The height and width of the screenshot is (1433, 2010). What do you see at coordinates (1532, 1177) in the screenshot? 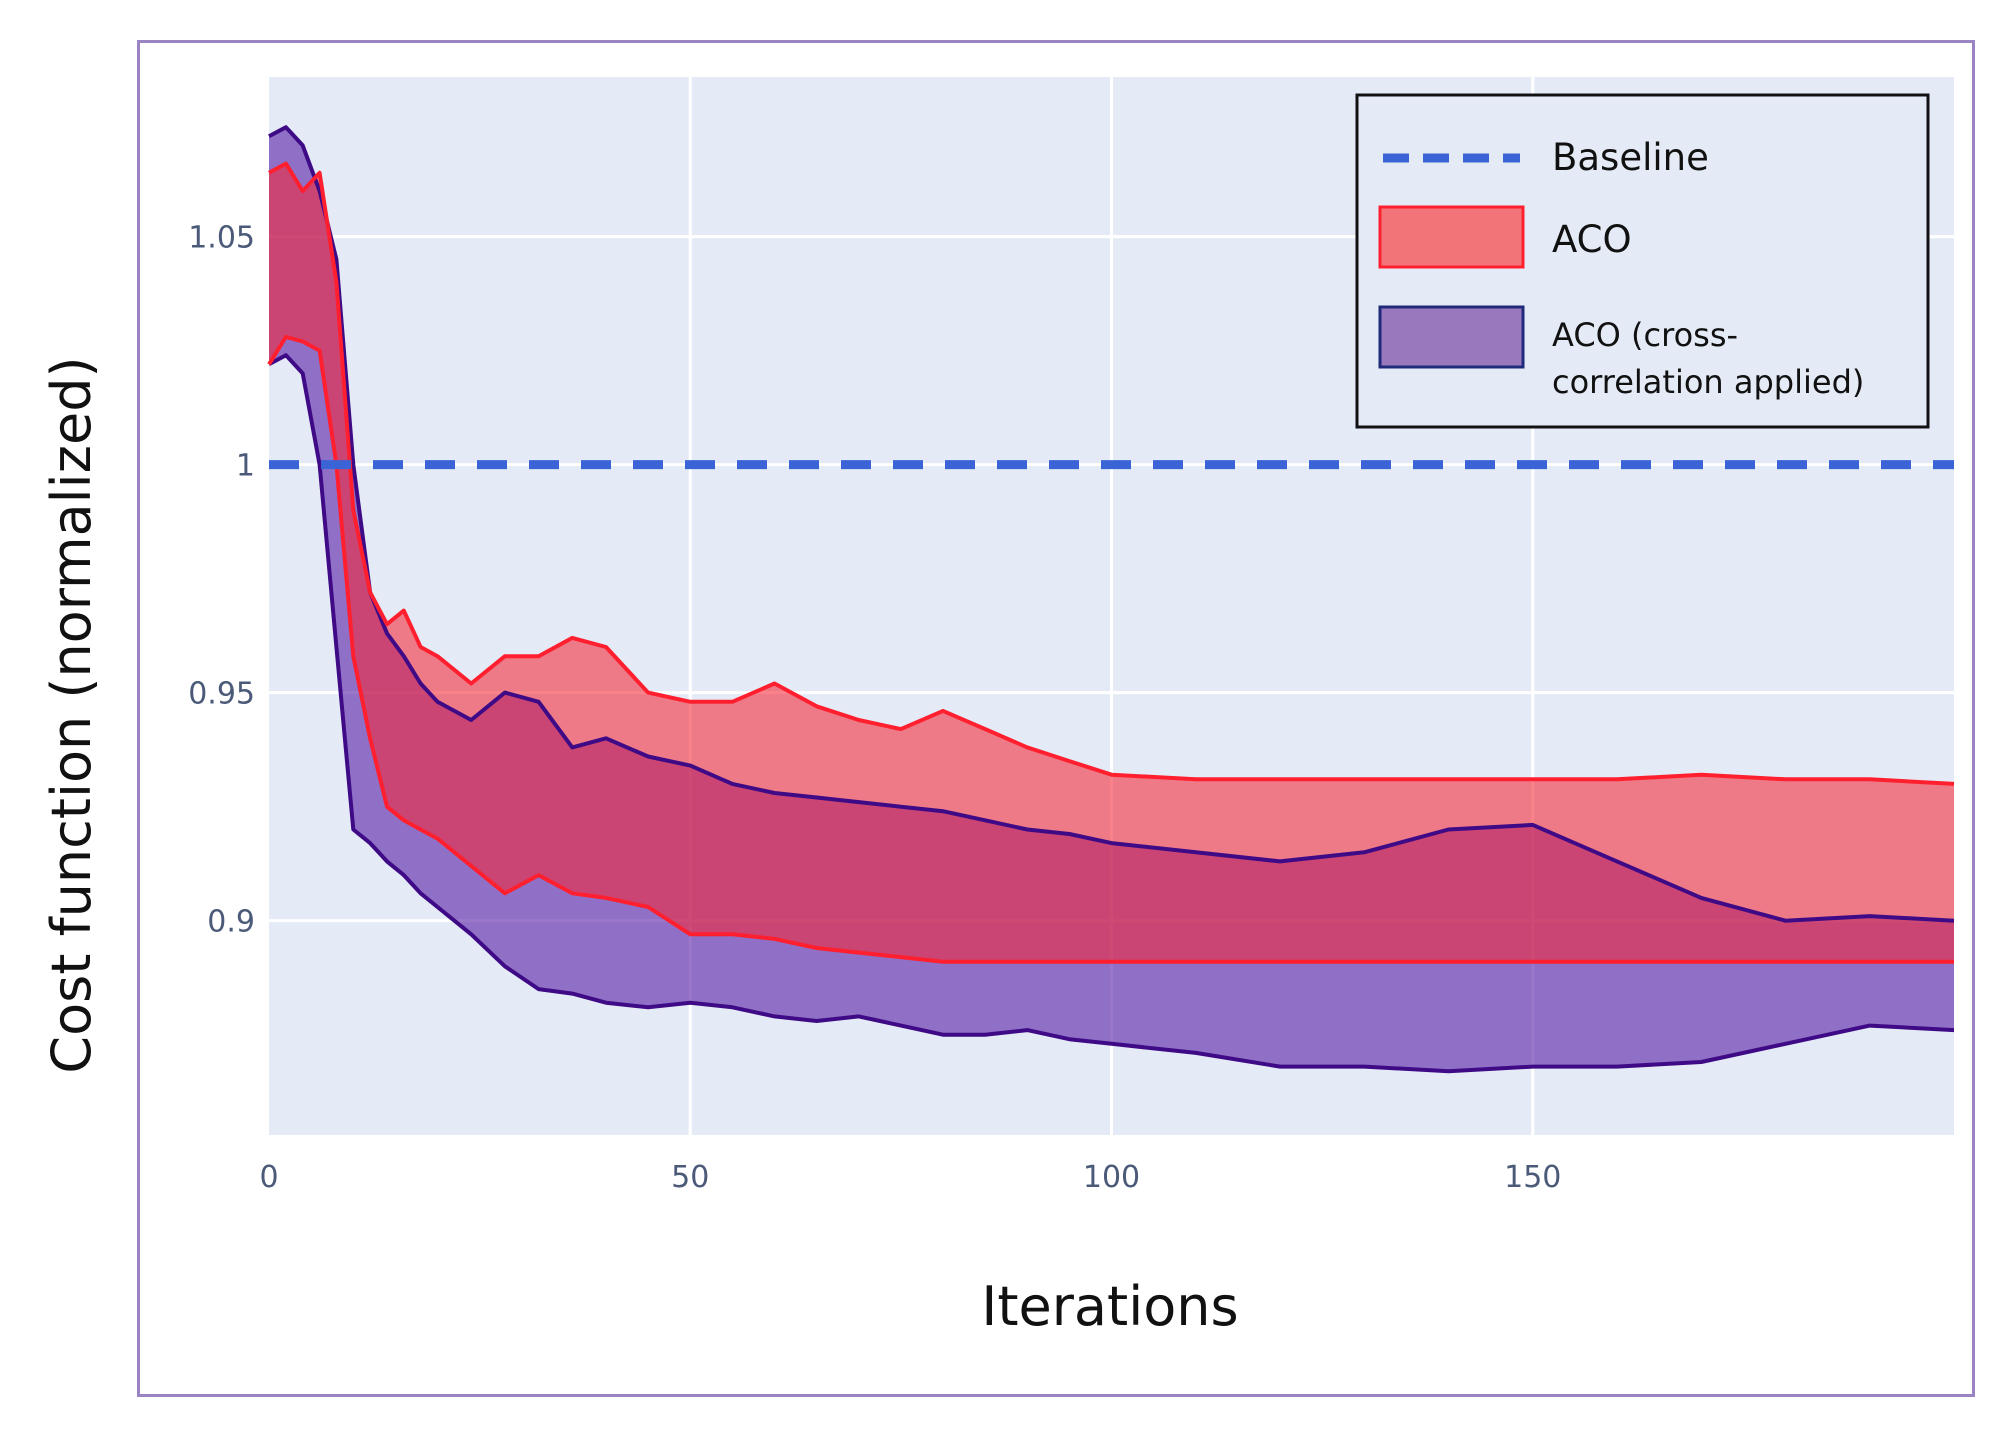
I see `x-tick-label: 150` at bounding box center [1532, 1177].